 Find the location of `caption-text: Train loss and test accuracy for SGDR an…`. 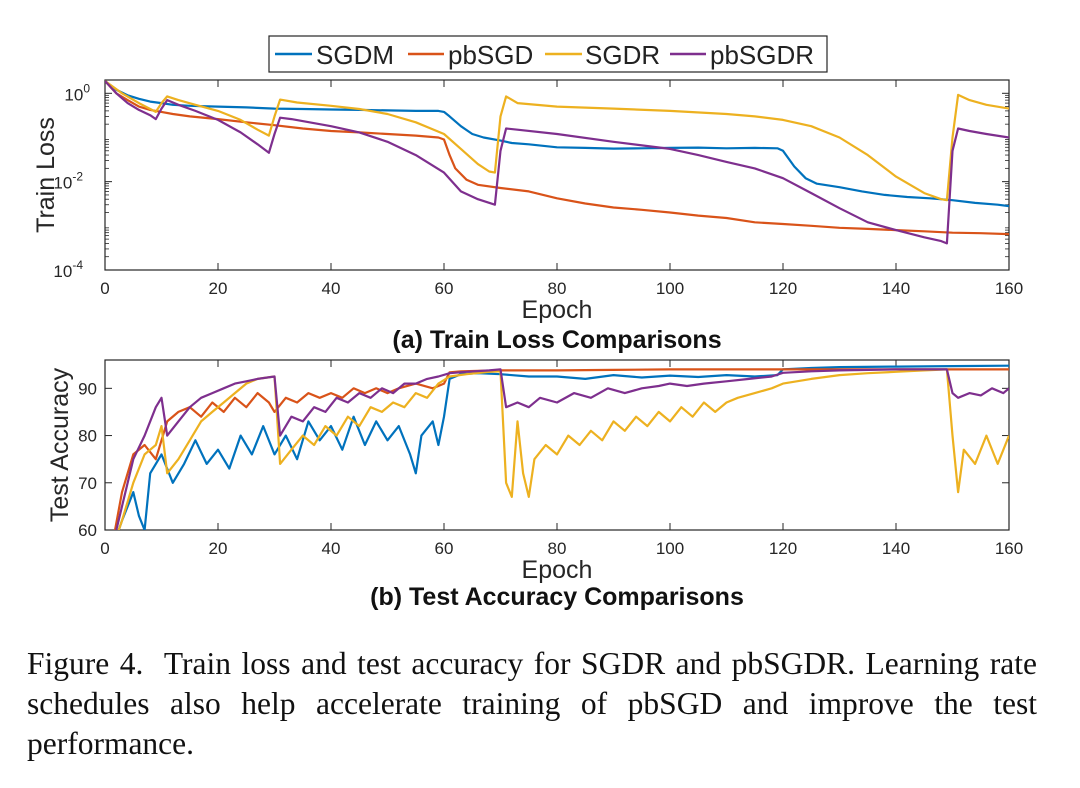

caption-text: Train loss and test accuracy for SGDR an… is located at coordinates (532, 703).